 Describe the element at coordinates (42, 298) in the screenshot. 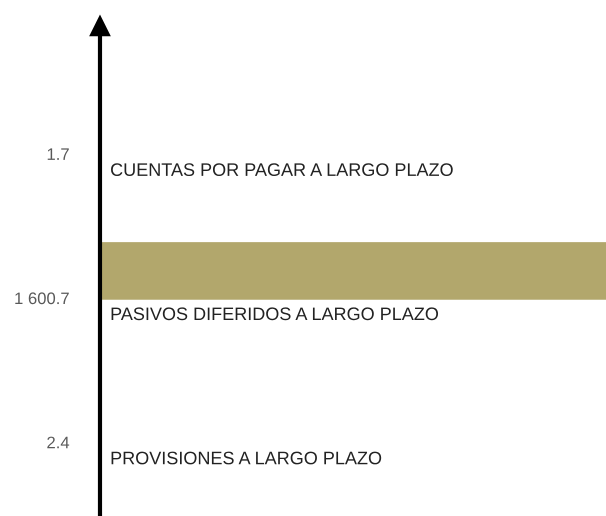

I see `data-label: 1 600.7` at that location.